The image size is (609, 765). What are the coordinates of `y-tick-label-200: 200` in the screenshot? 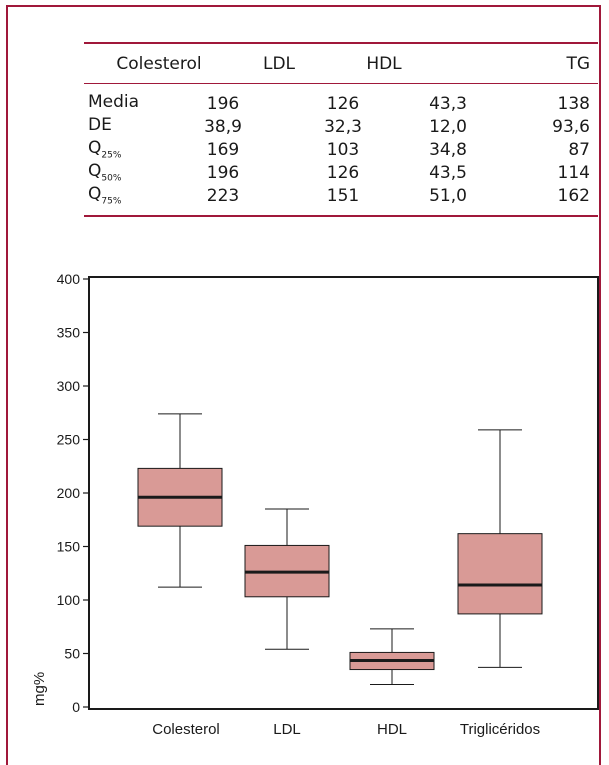 It's located at (69, 493).